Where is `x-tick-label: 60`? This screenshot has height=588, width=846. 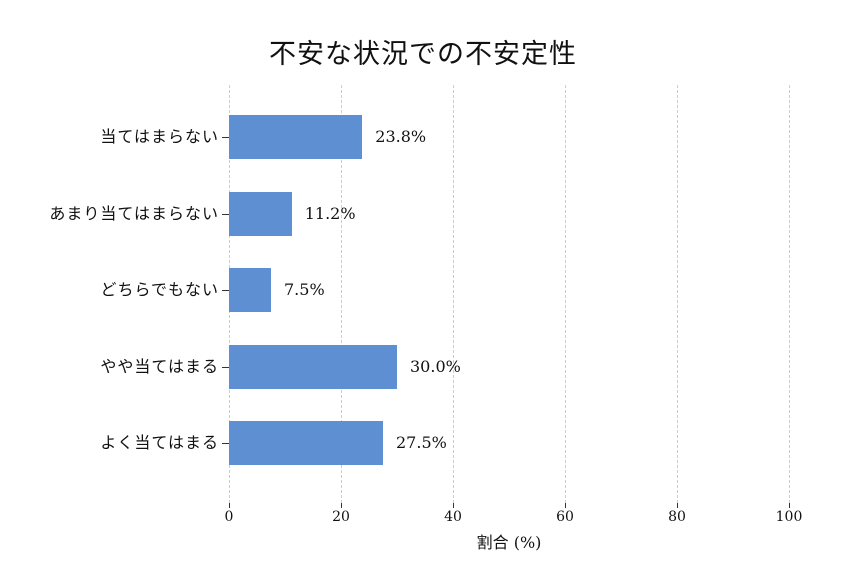 x-tick-label: 60 is located at coordinates (565, 517).